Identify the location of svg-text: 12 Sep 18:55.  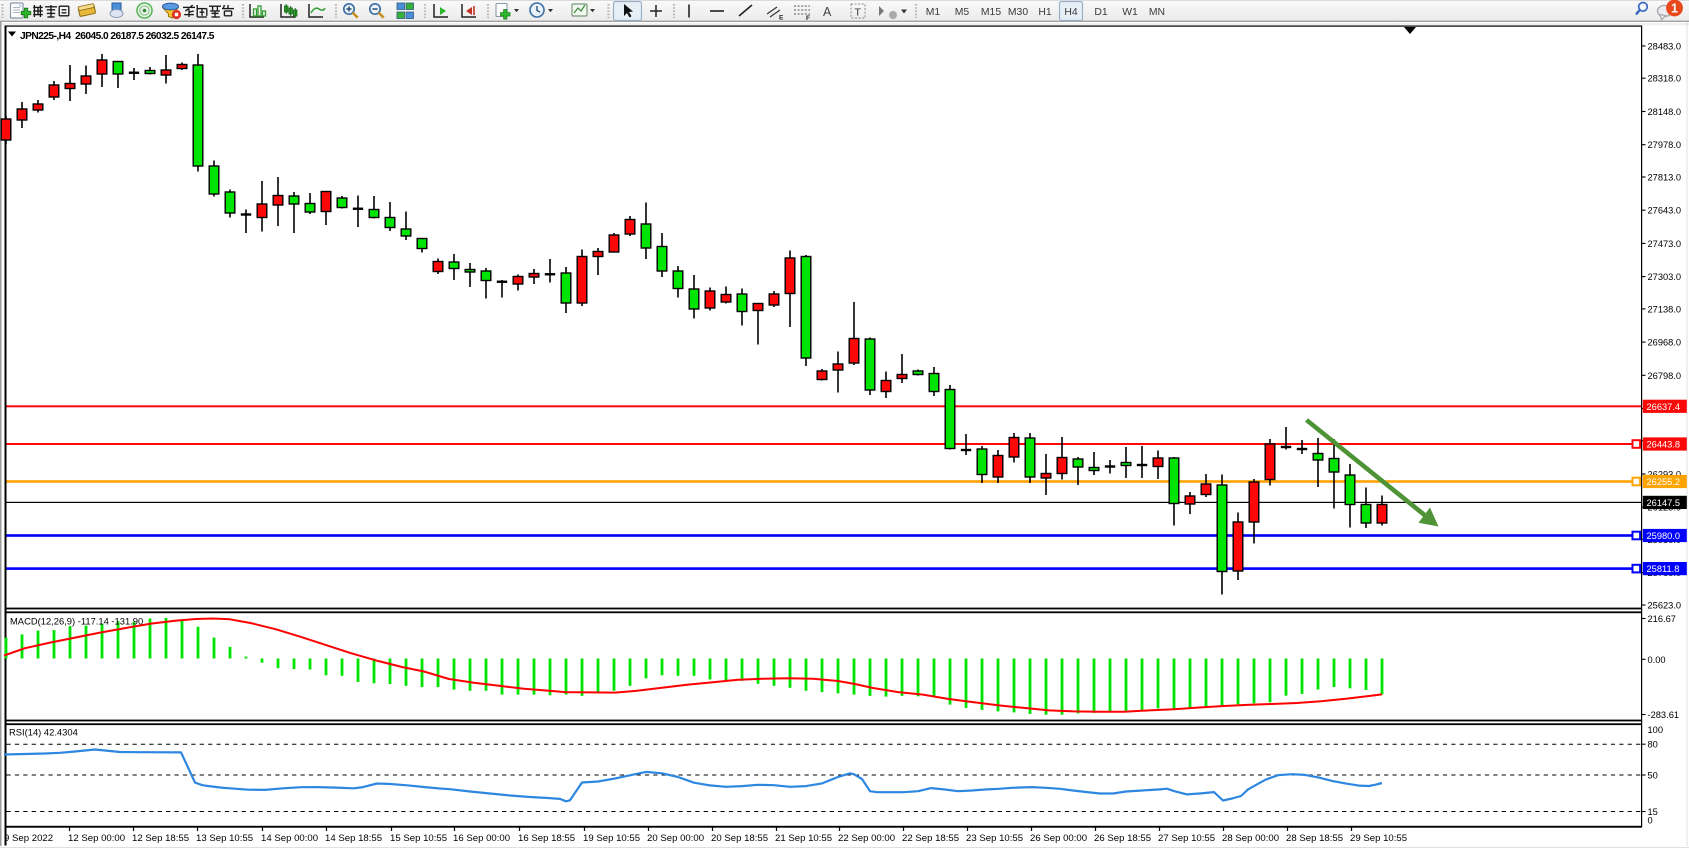
(160, 838).